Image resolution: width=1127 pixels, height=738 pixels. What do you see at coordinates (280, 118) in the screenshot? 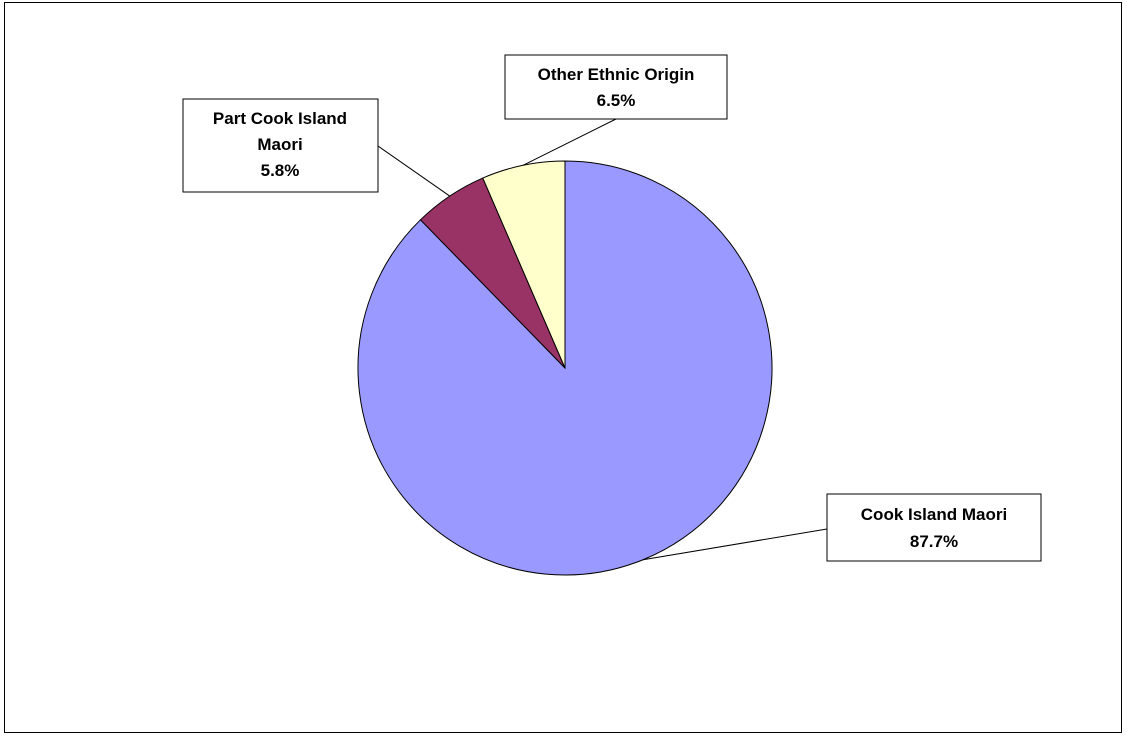
I see `data-label-part-cook-island-maori-name-line1: Part Cook Island` at bounding box center [280, 118].